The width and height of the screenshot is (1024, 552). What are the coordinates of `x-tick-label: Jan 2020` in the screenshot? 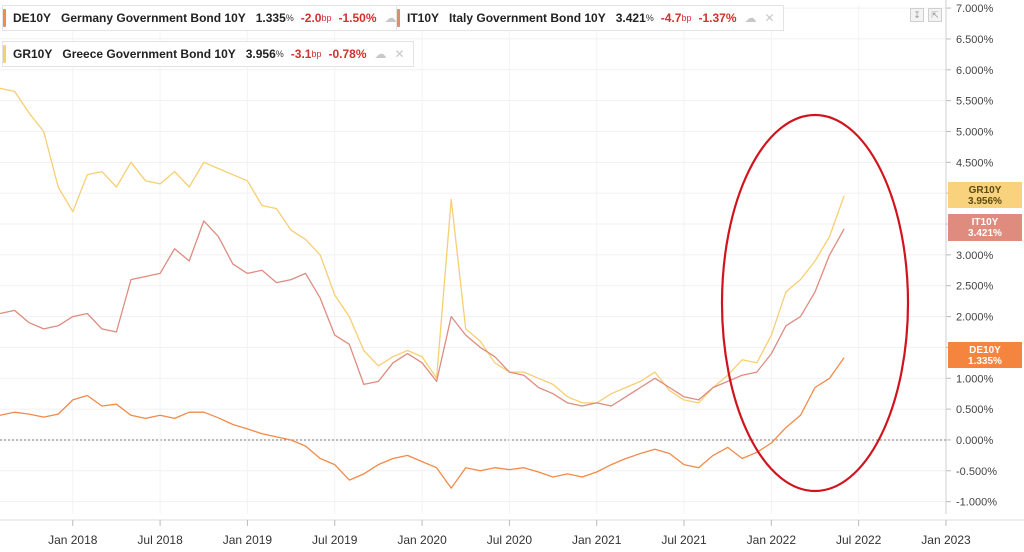 It's located at (422, 540).